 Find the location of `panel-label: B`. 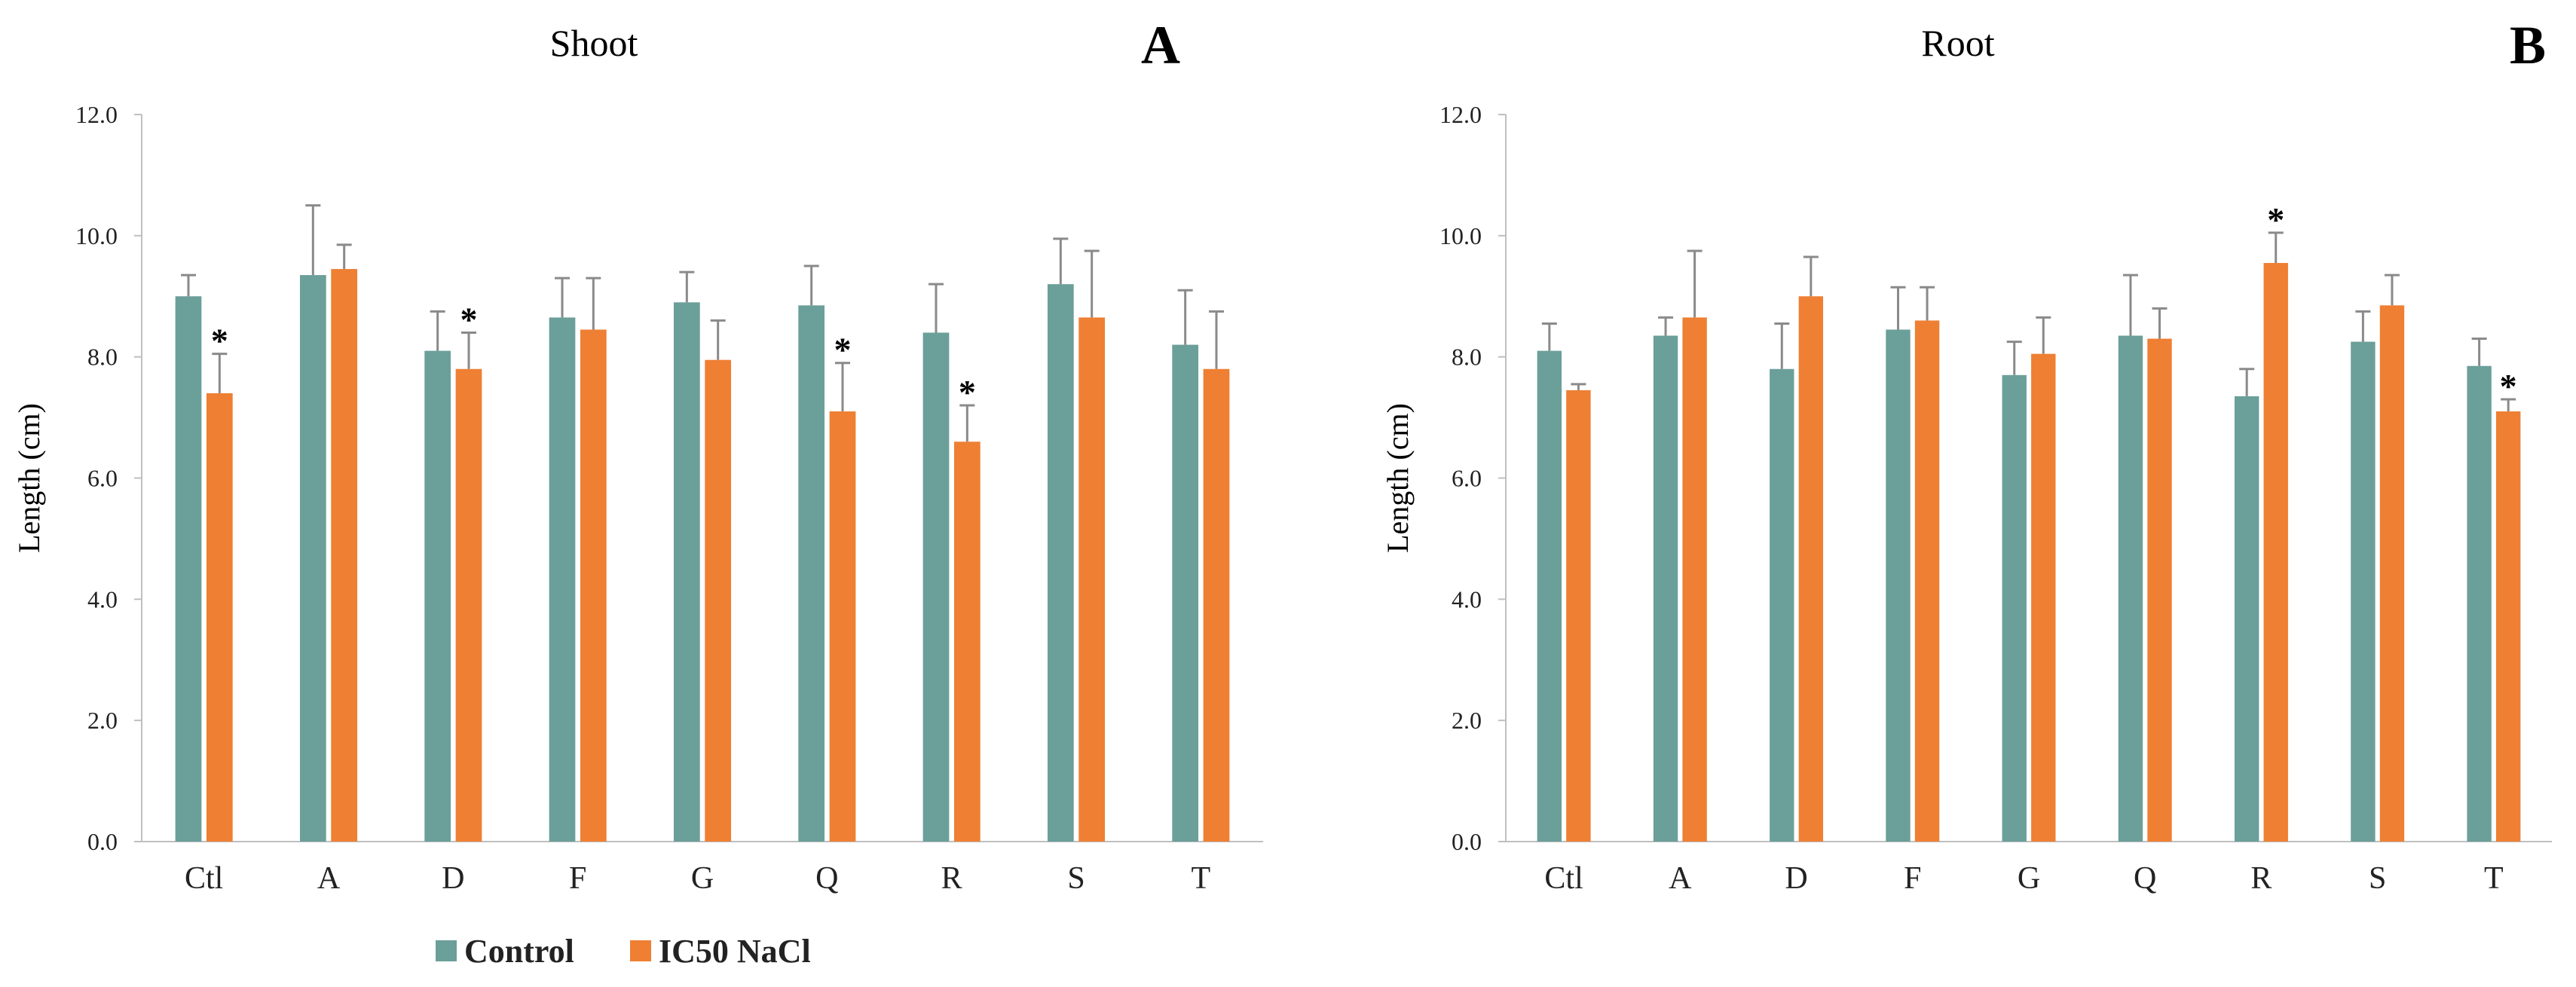

panel-label: B is located at coordinates (2528, 45).